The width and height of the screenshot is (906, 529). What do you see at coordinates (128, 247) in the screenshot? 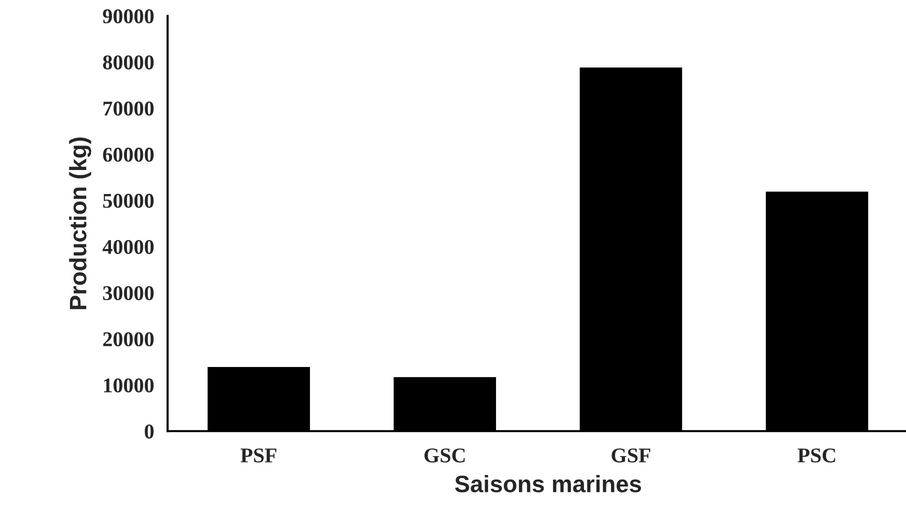
I see `y-tick-label: 40000` at bounding box center [128, 247].